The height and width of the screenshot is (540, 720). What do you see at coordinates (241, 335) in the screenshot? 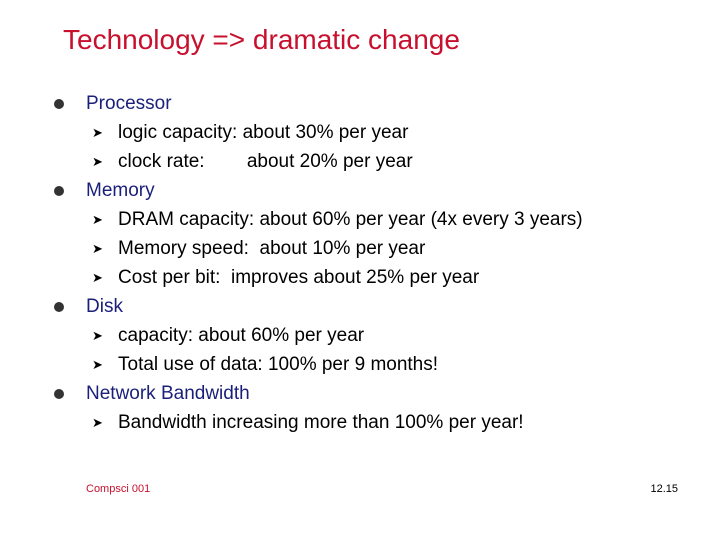
I see `sub-bullet-text: capacity: about 60% per year` at bounding box center [241, 335].